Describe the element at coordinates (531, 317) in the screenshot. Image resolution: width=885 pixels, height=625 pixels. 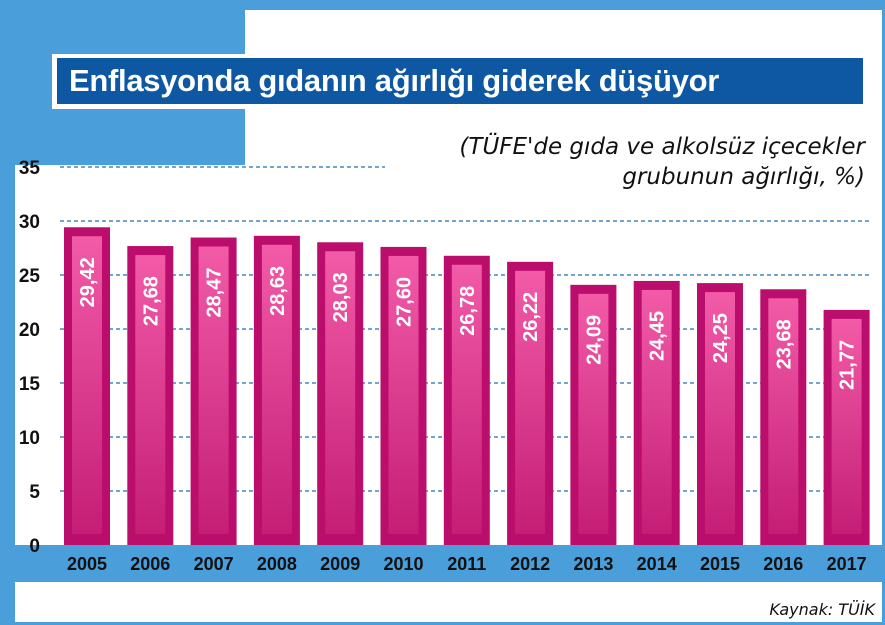
I see `bar-value-label: 26,22` at that location.